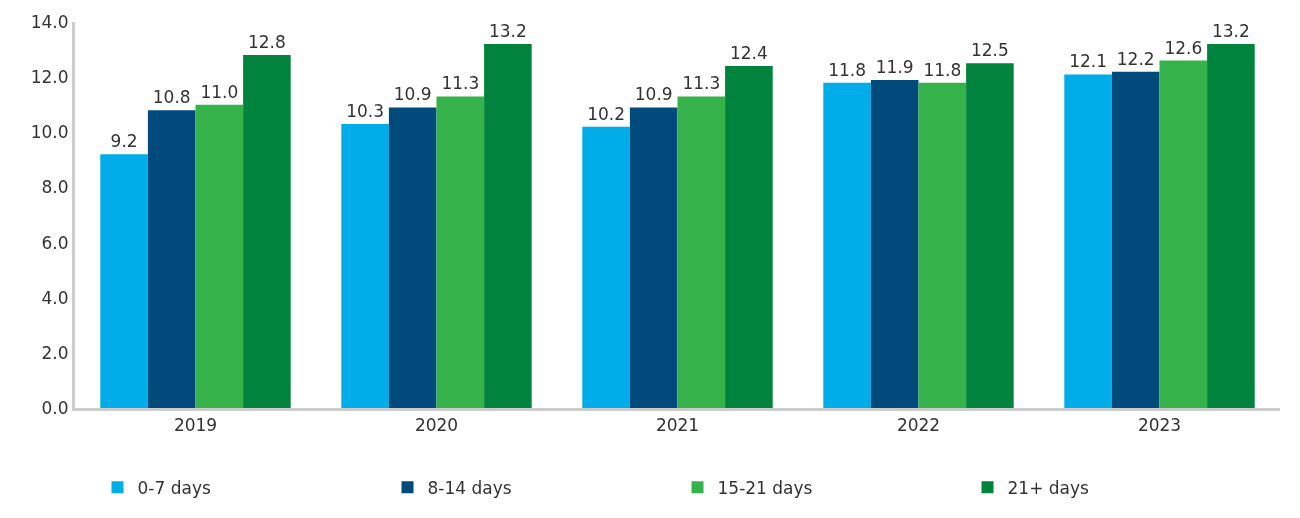  What do you see at coordinates (365, 111) in the screenshot?
I see `data-label: 10.3` at bounding box center [365, 111].